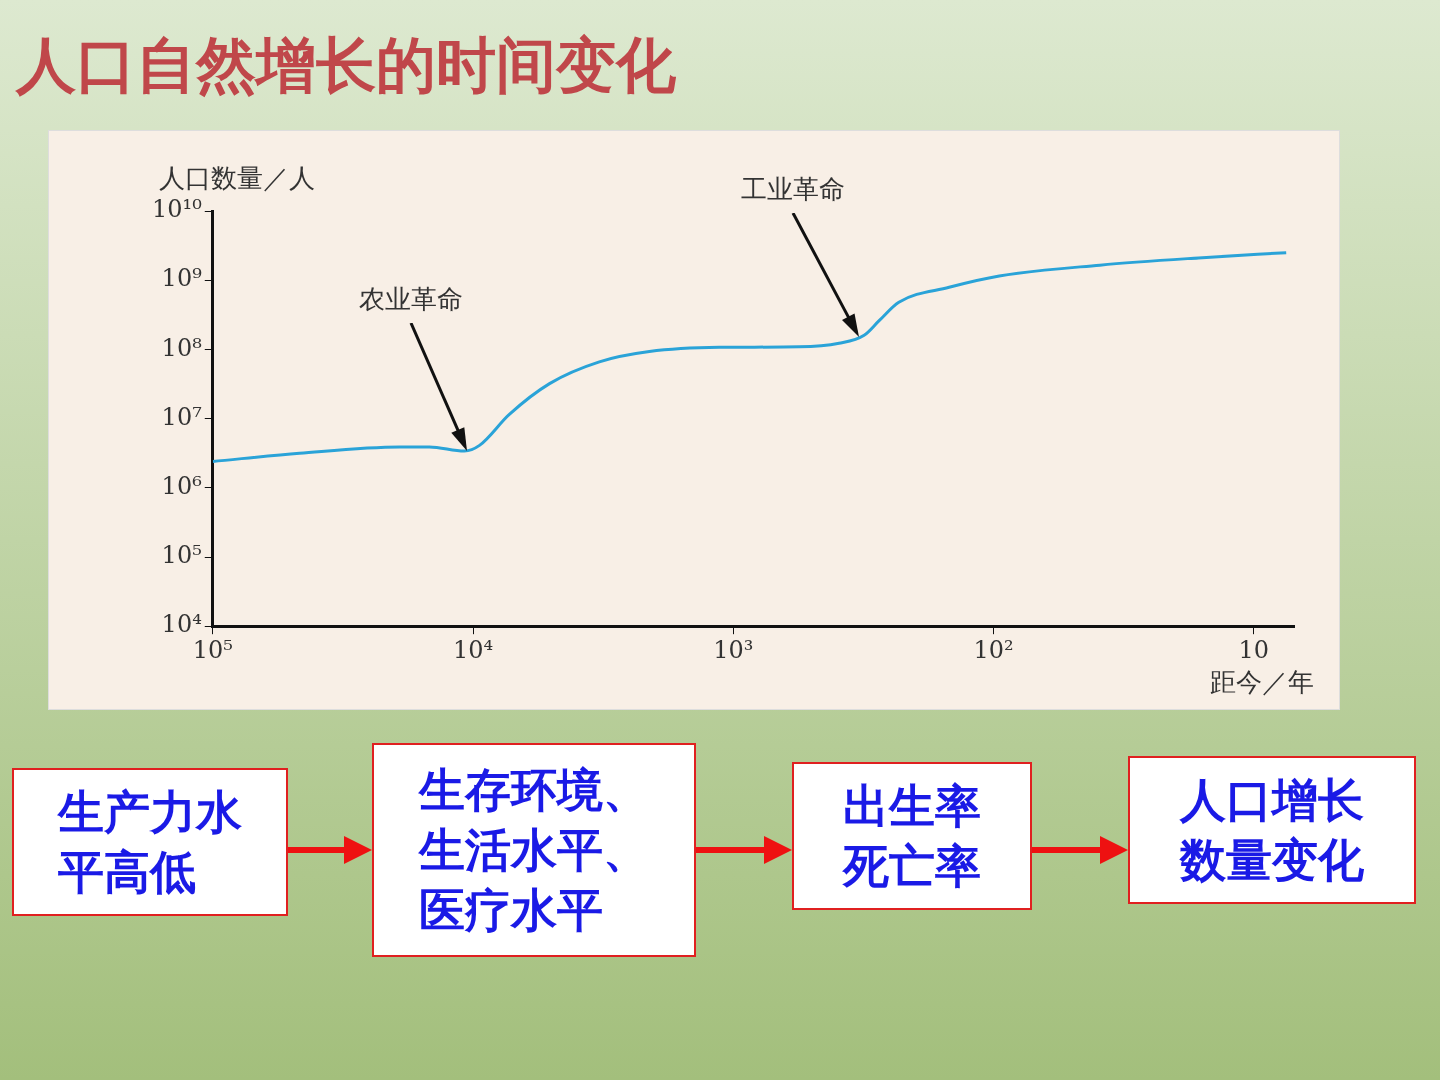 This screenshot has height=1080, width=1440. Describe the element at coordinates (793, 189) in the screenshot. I see `text: 工业革命` at that location.